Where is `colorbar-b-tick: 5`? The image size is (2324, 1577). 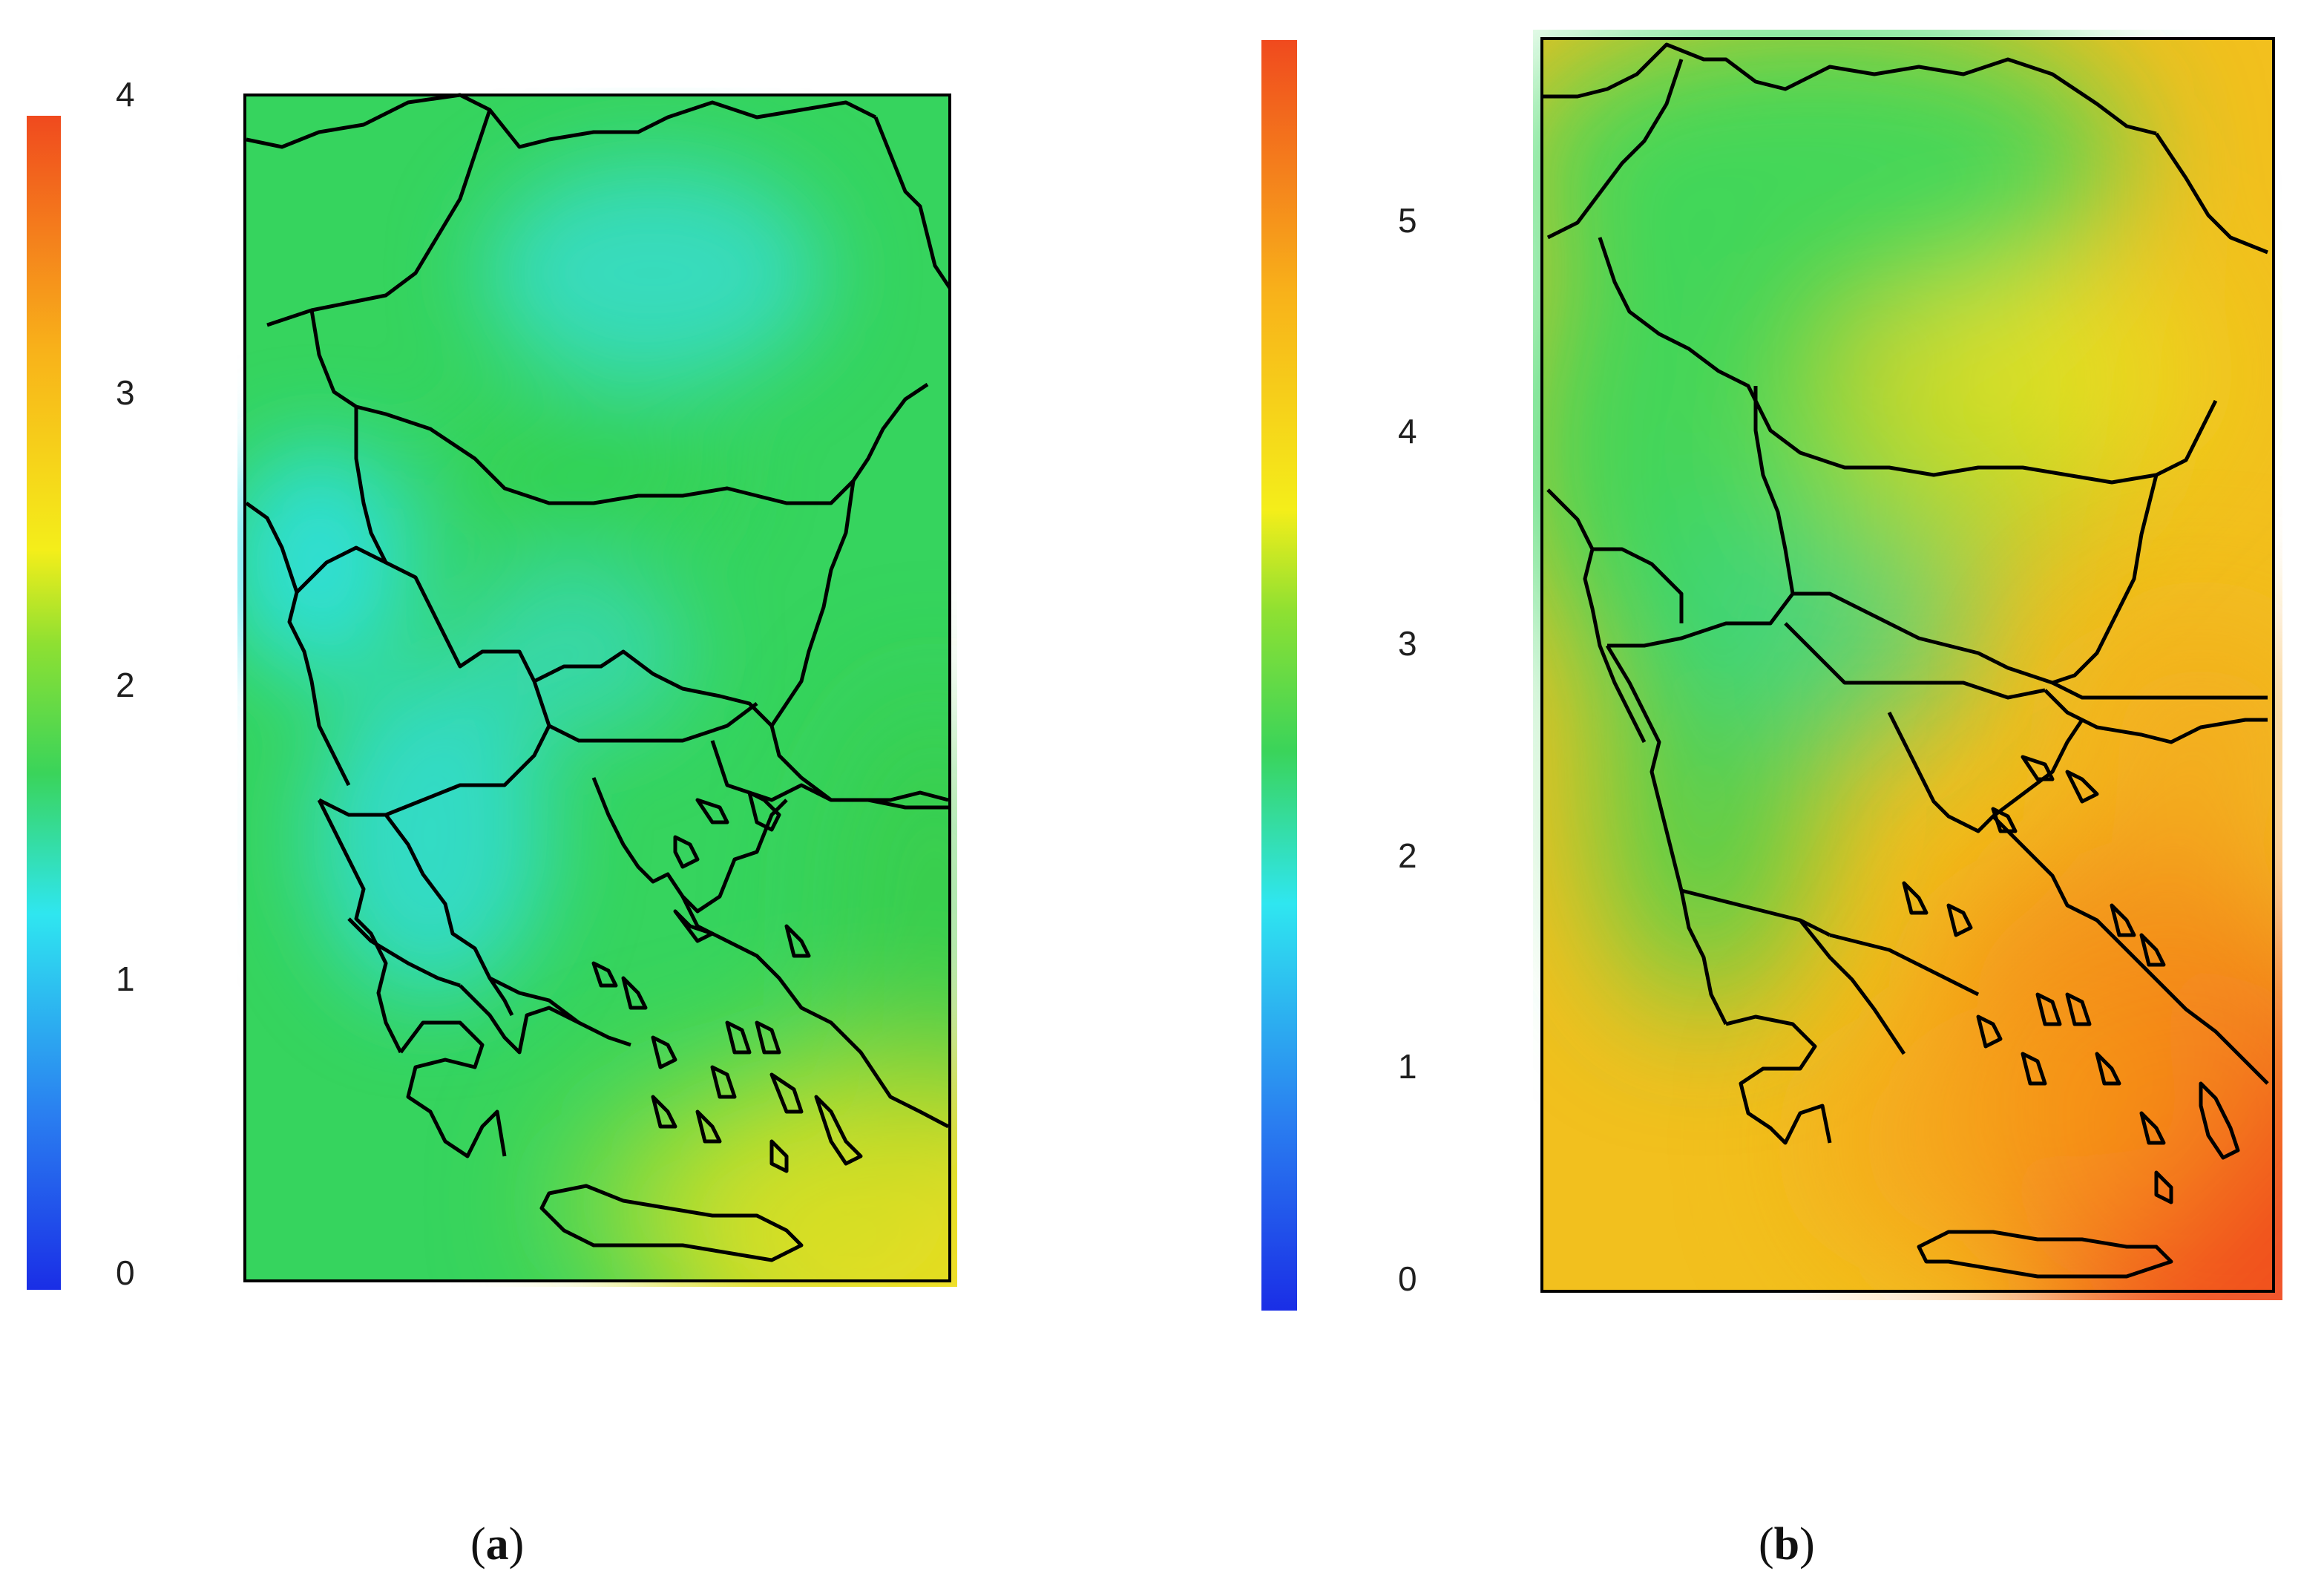
colorbar-b-tick: 5 is located at coordinates (1407, 220).